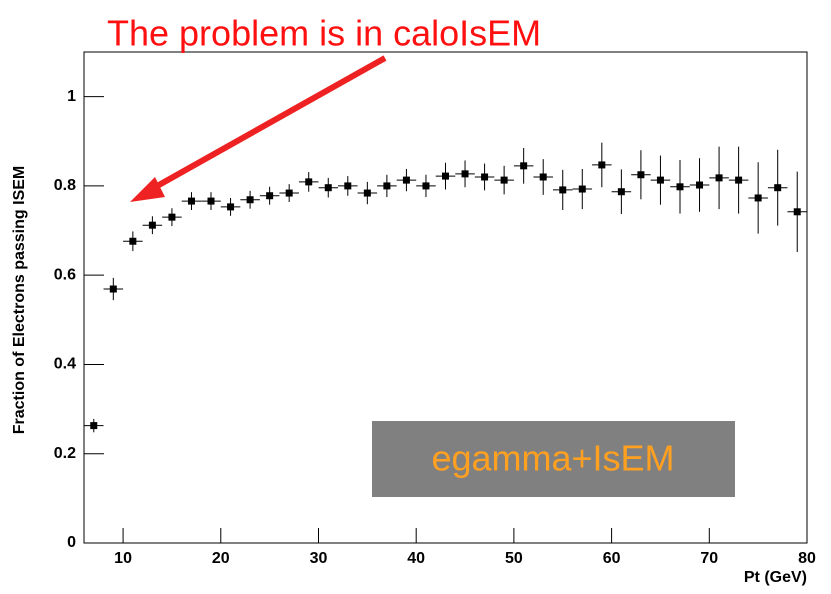 Image resolution: width=831 pixels, height=594 pixels. Describe the element at coordinates (65, 453) in the screenshot. I see `y-tick-label: 0.2` at that location.